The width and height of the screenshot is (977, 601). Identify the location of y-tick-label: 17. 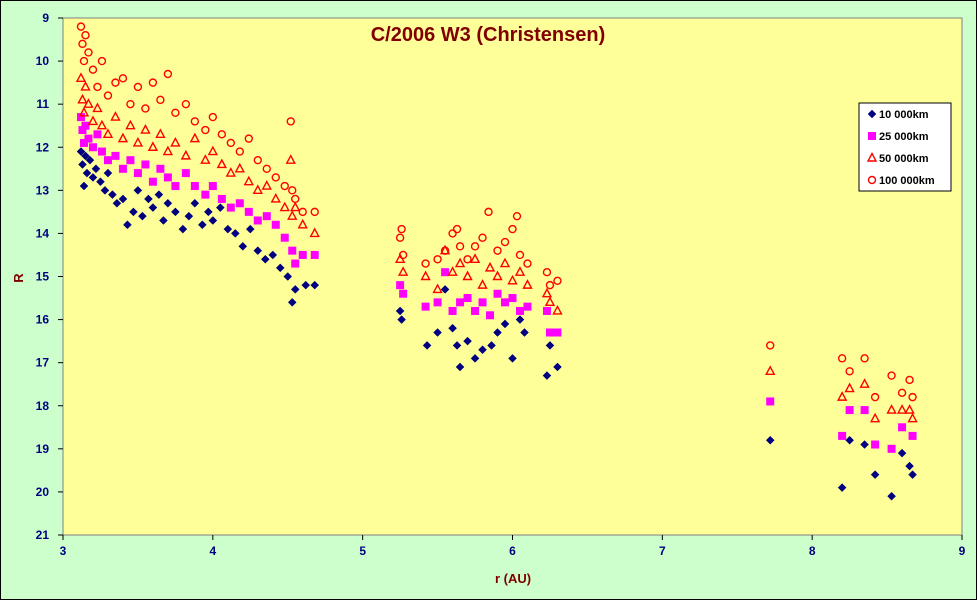
(43, 363).